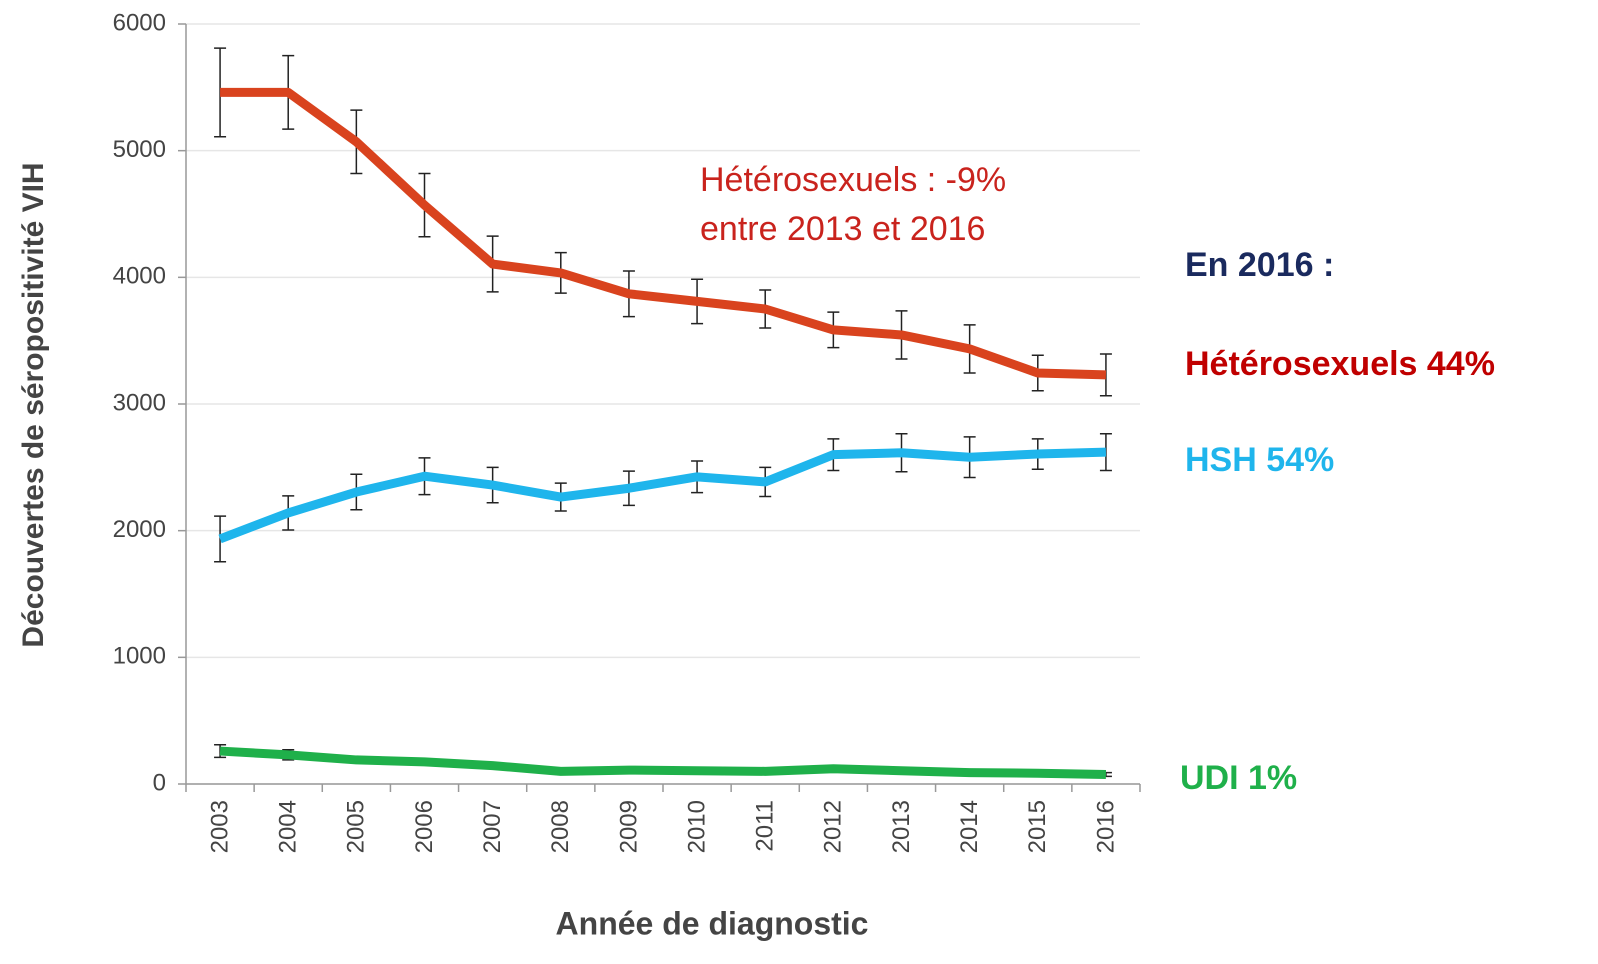 This screenshot has width=1598, height=964. I want to click on x-tick-label: 2013, so click(901, 826).